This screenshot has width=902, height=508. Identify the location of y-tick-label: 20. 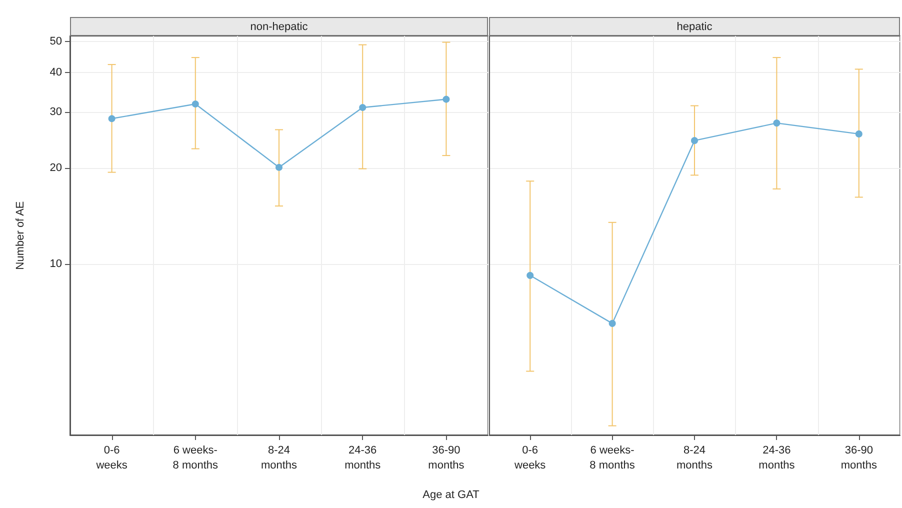
(56, 168).